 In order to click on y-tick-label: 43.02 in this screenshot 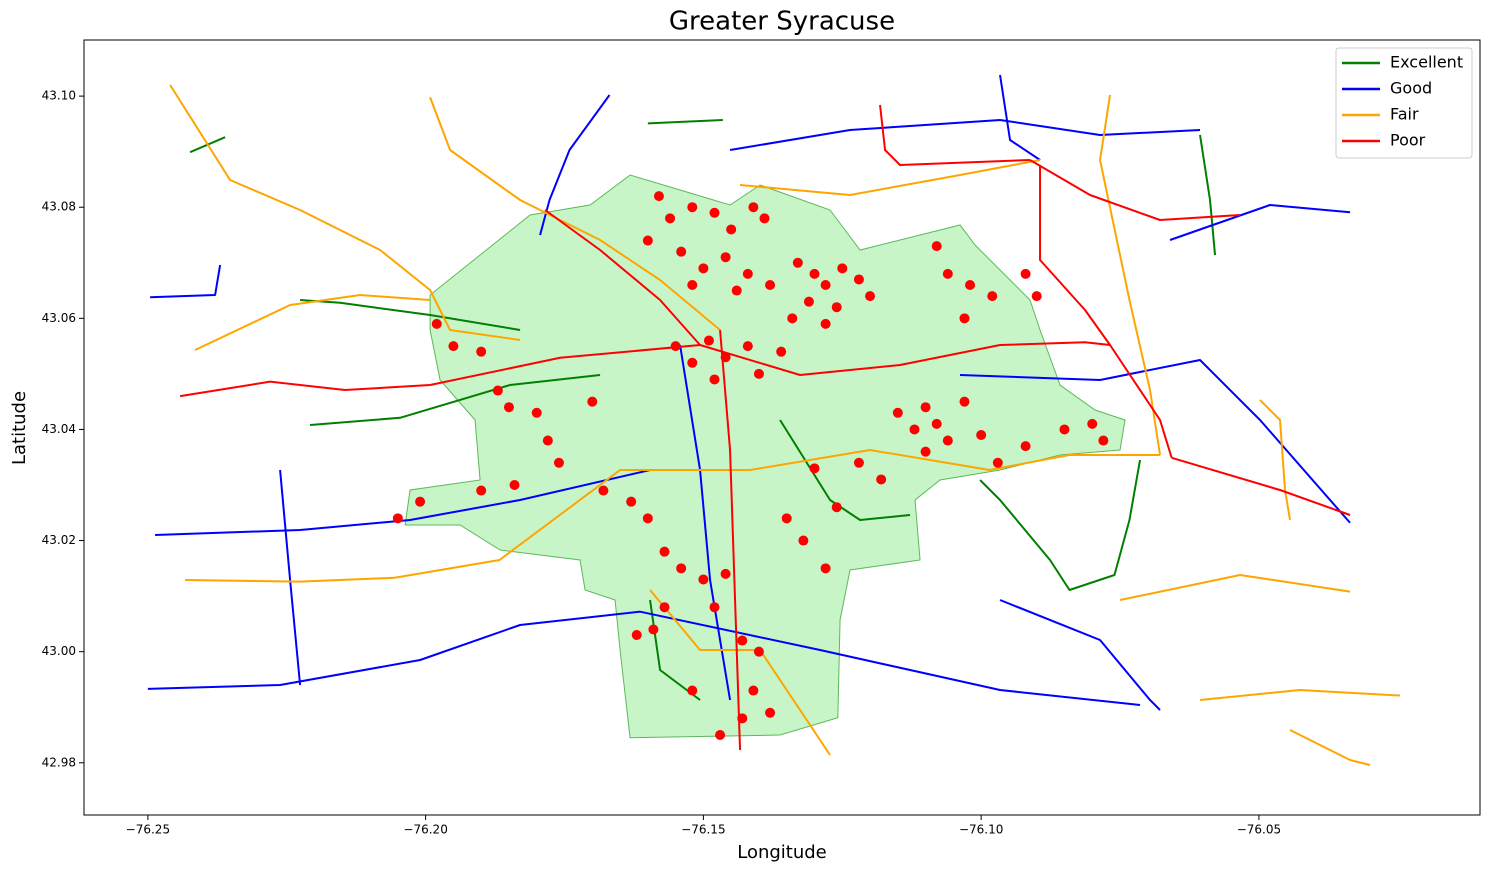, I will do `click(59, 540)`.